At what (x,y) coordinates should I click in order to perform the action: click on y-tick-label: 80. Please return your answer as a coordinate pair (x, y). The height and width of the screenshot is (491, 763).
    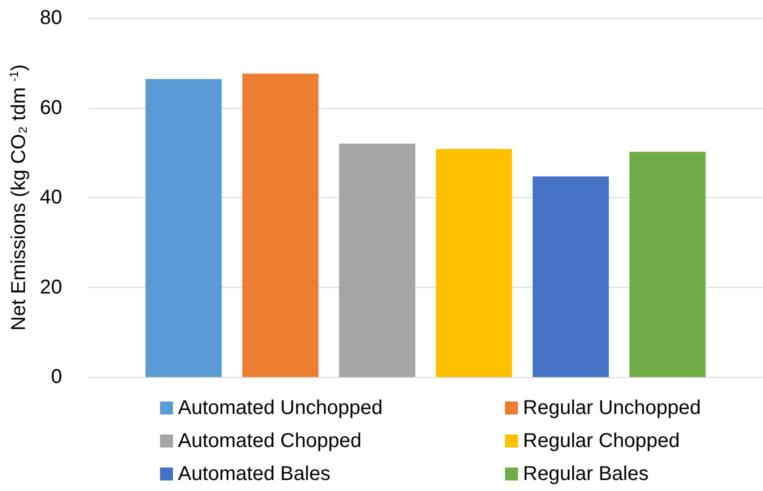
    Looking at the image, I should click on (51, 18).